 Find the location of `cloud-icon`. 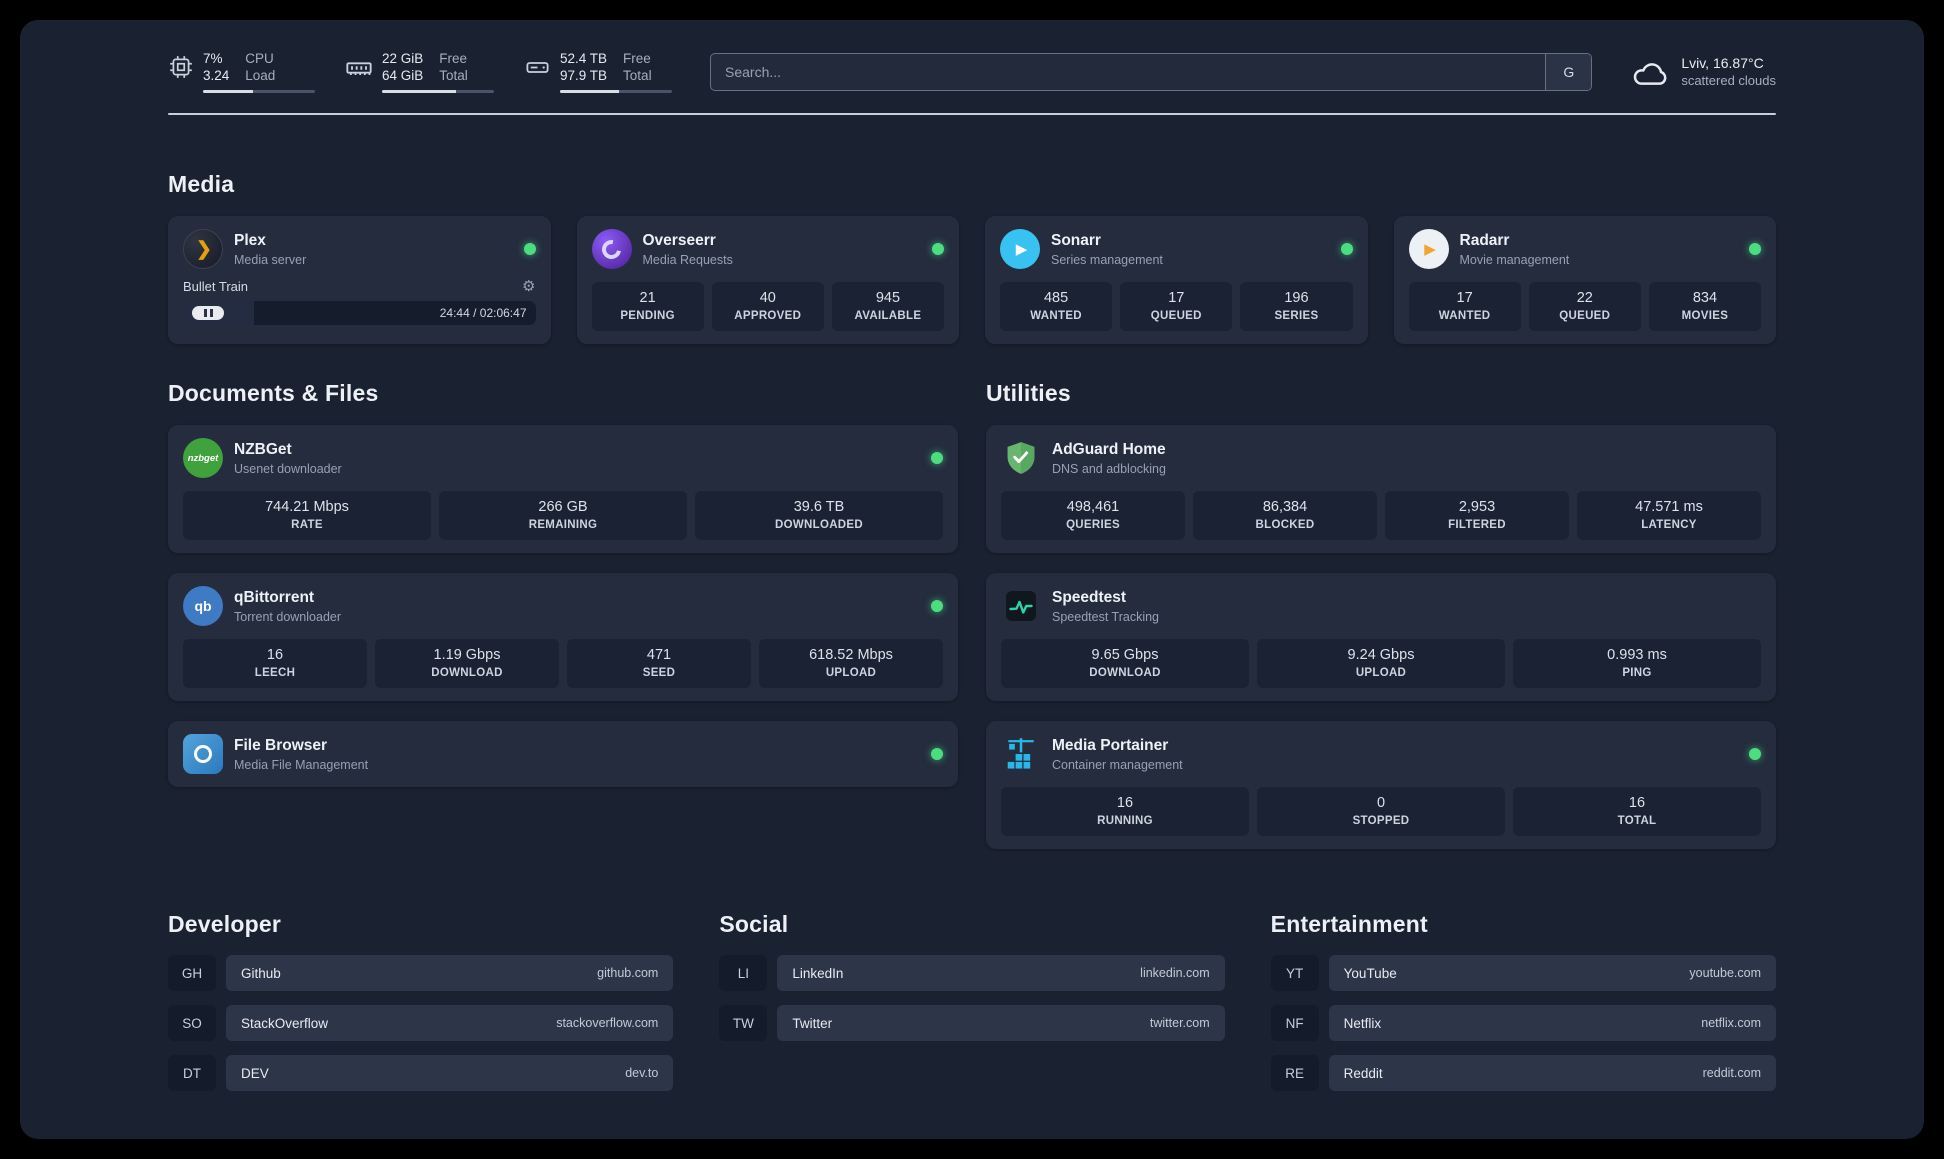

cloud-icon is located at coordinates (1650, 72).